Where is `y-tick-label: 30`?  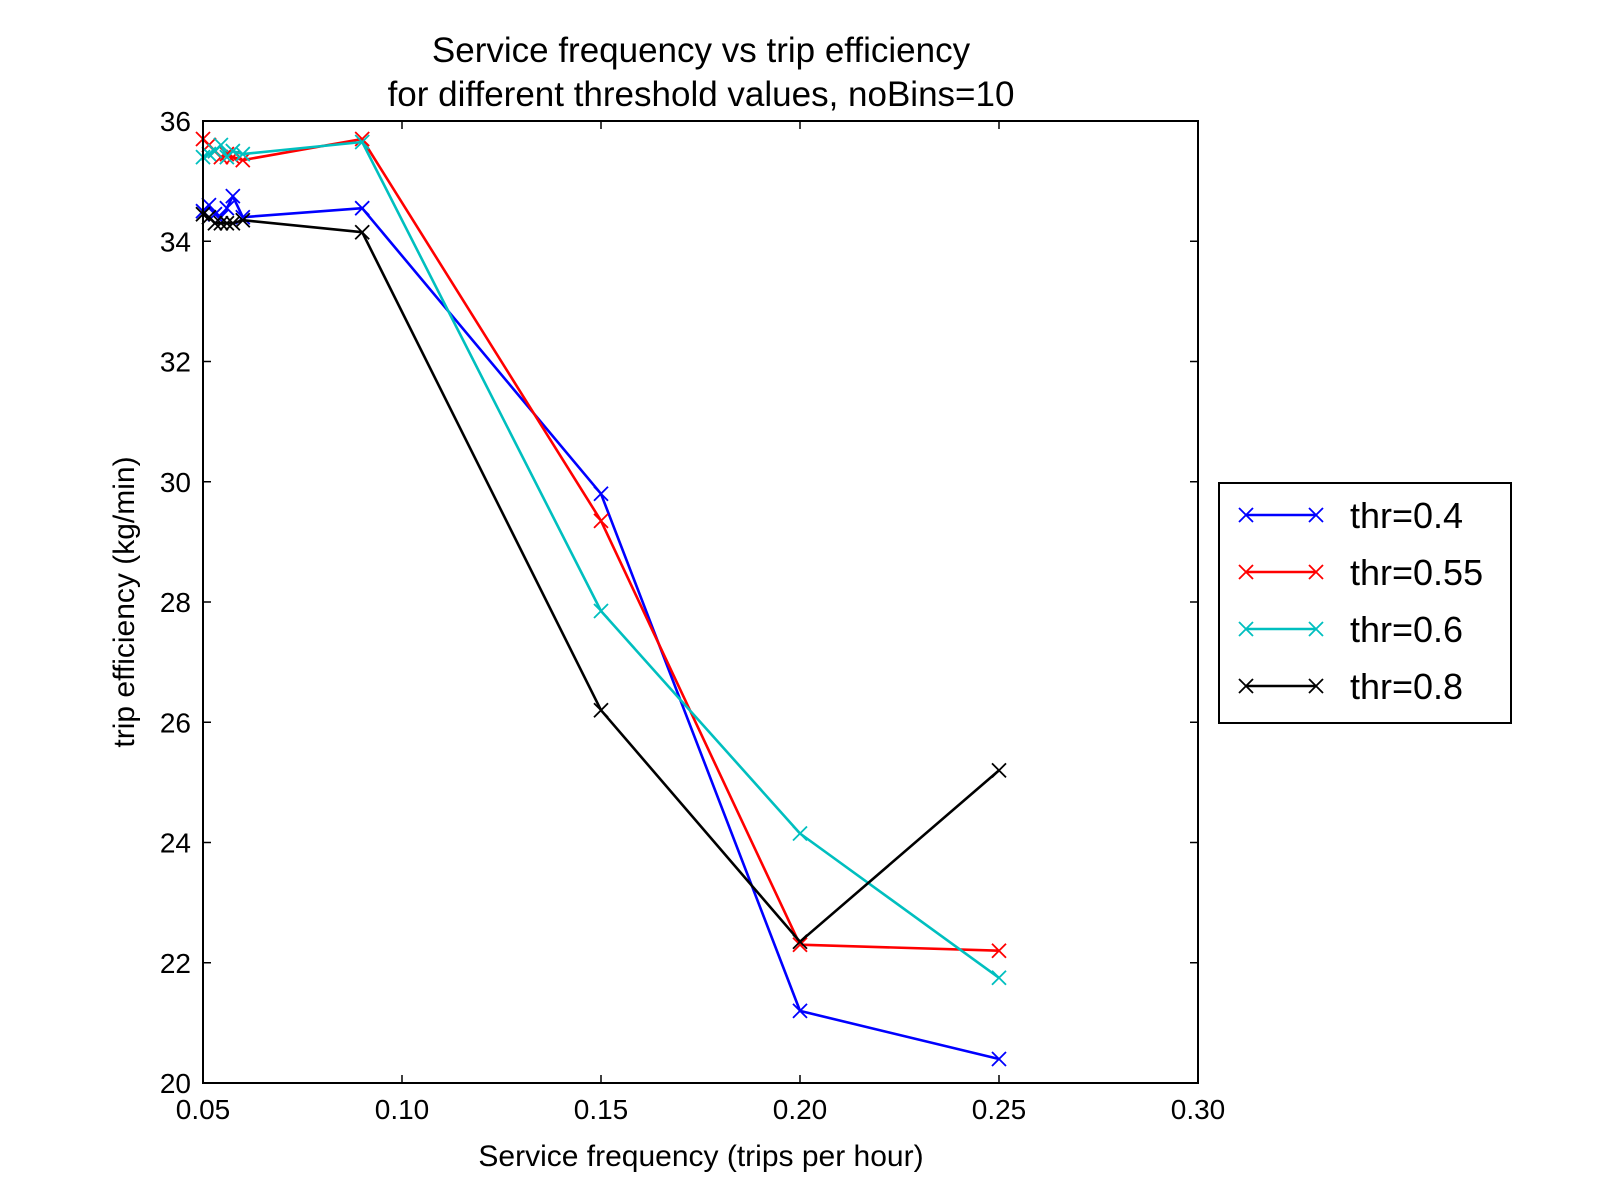 y-tick-label: 30 is located at coordinates (175, 482).